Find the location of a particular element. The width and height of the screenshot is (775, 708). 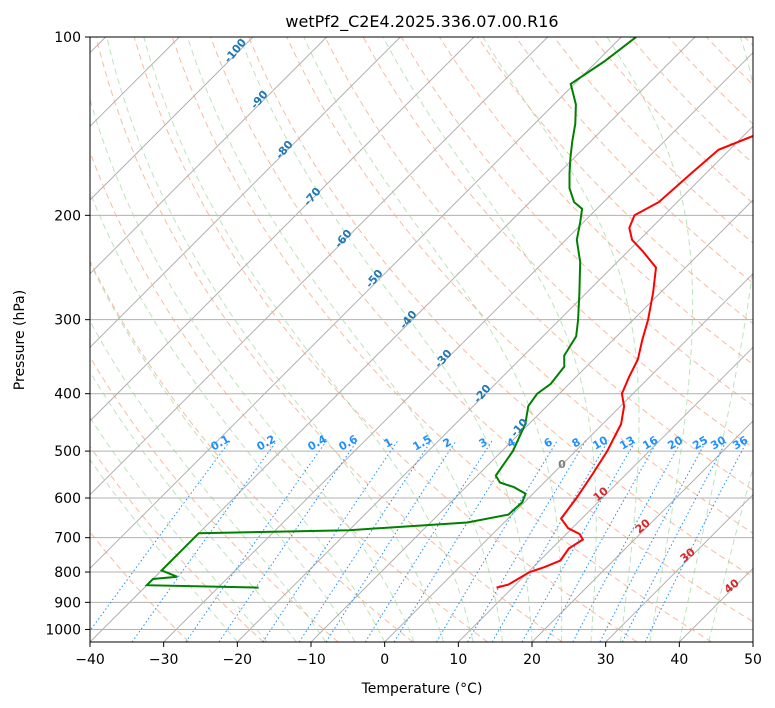

y-tick-label: 400 is located at coordinates (67, 395).